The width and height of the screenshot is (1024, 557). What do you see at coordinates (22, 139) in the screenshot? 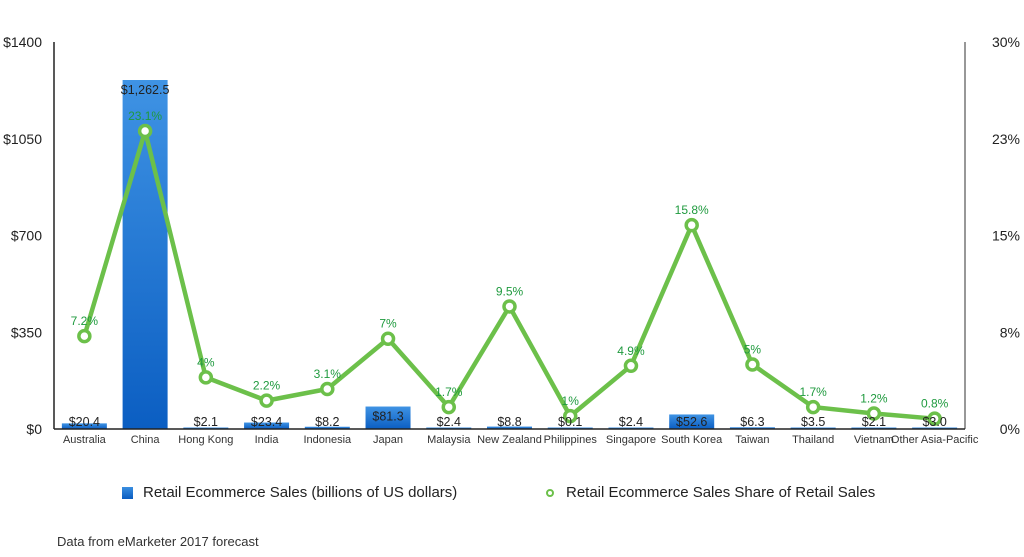
I see `y-left-tick-label: $1050` at bounding box center [22, 139].